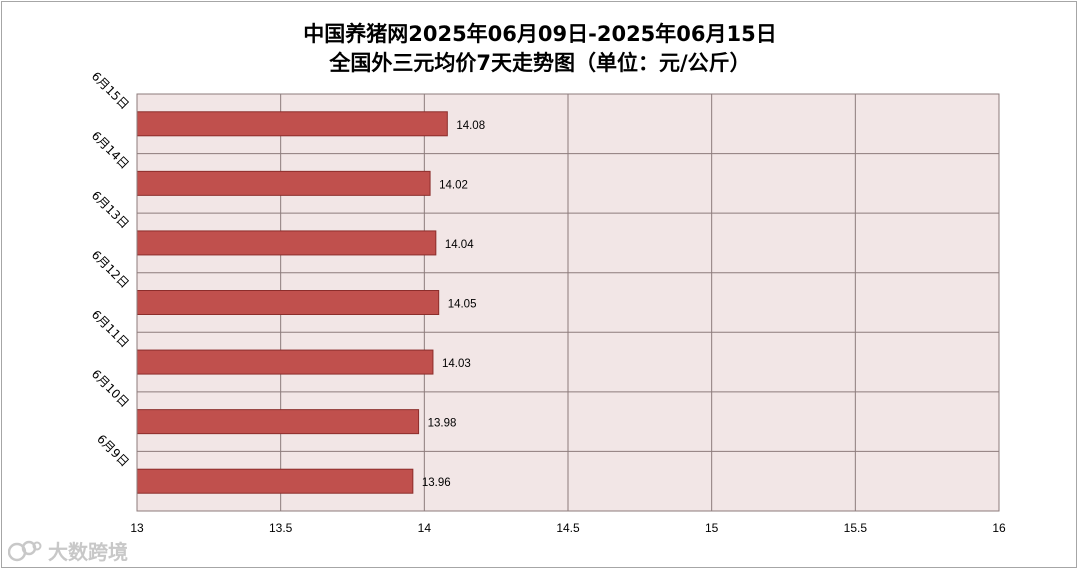 Image resolution: width=1080 pixels, height=571 pixels. I want to click on category-label: 6月12日, so click(110, 269).